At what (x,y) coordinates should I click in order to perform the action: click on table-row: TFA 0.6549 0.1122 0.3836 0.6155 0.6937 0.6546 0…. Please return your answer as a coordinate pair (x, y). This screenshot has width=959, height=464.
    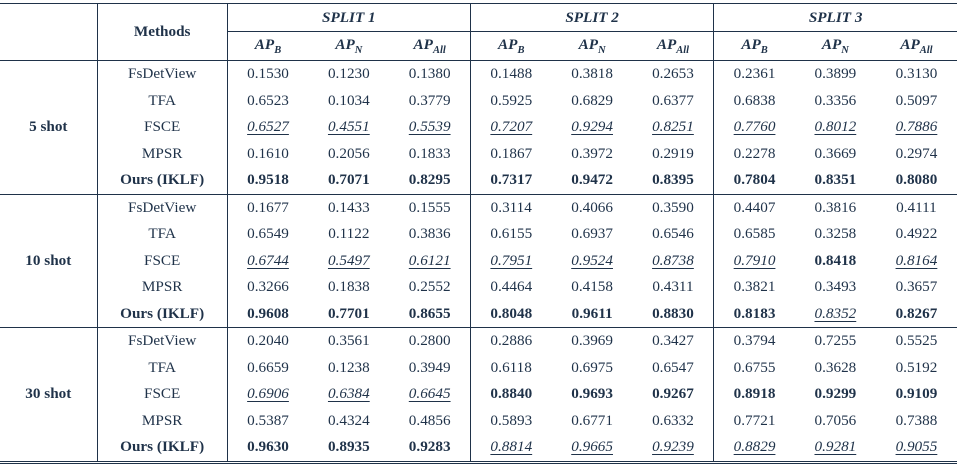
    Looking at the image, I should click on (478, 234).